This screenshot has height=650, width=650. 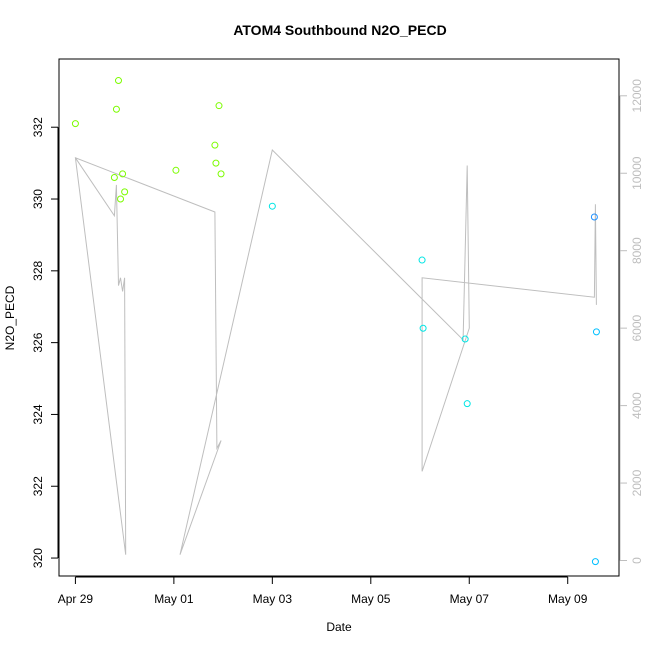 What do you see at coordinates (10, 317) in the screenshot?
I see `y-axis-label: N2O_PECD` at bounding box center [10, 317].